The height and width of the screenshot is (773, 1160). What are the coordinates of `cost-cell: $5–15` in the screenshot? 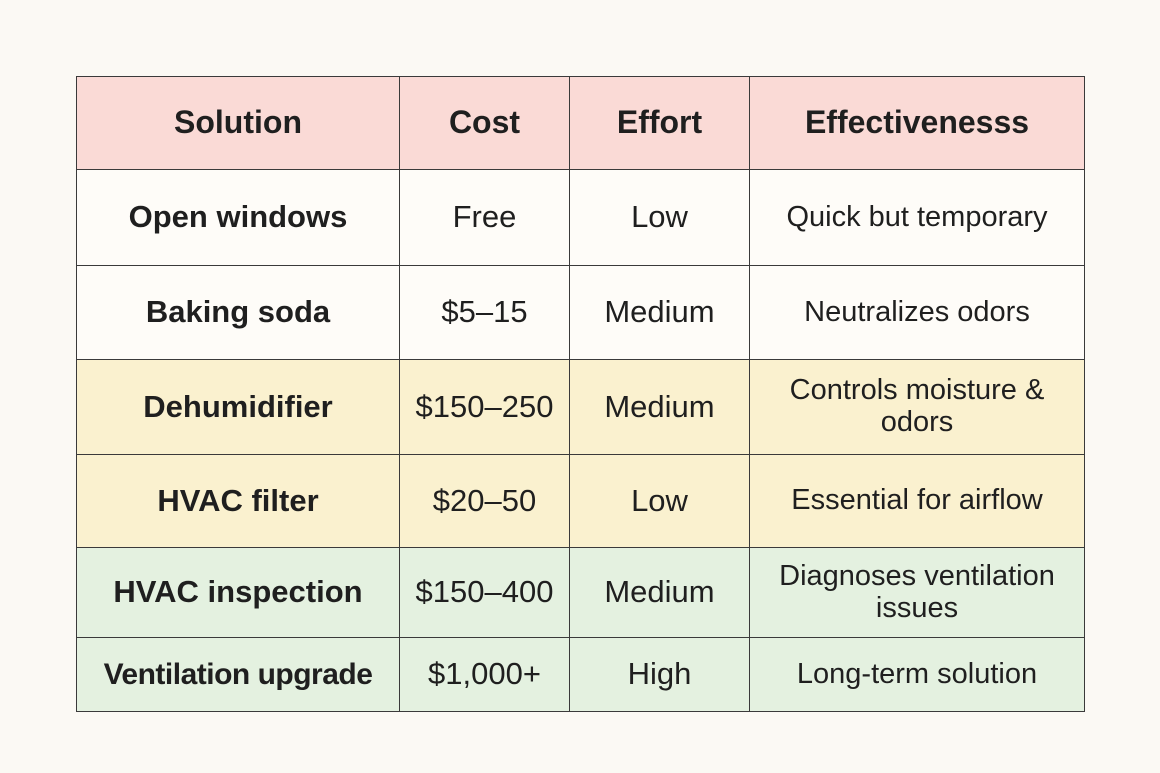 It's located at (484, 312).